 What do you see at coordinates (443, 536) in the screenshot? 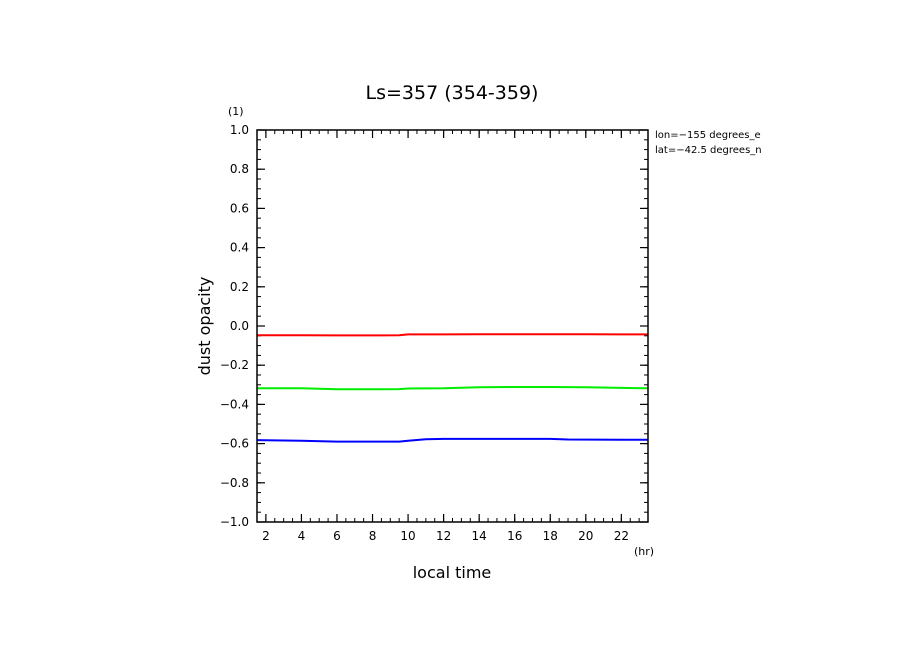
I see `x-tick-label: 12` at bounding box center [443, 536].